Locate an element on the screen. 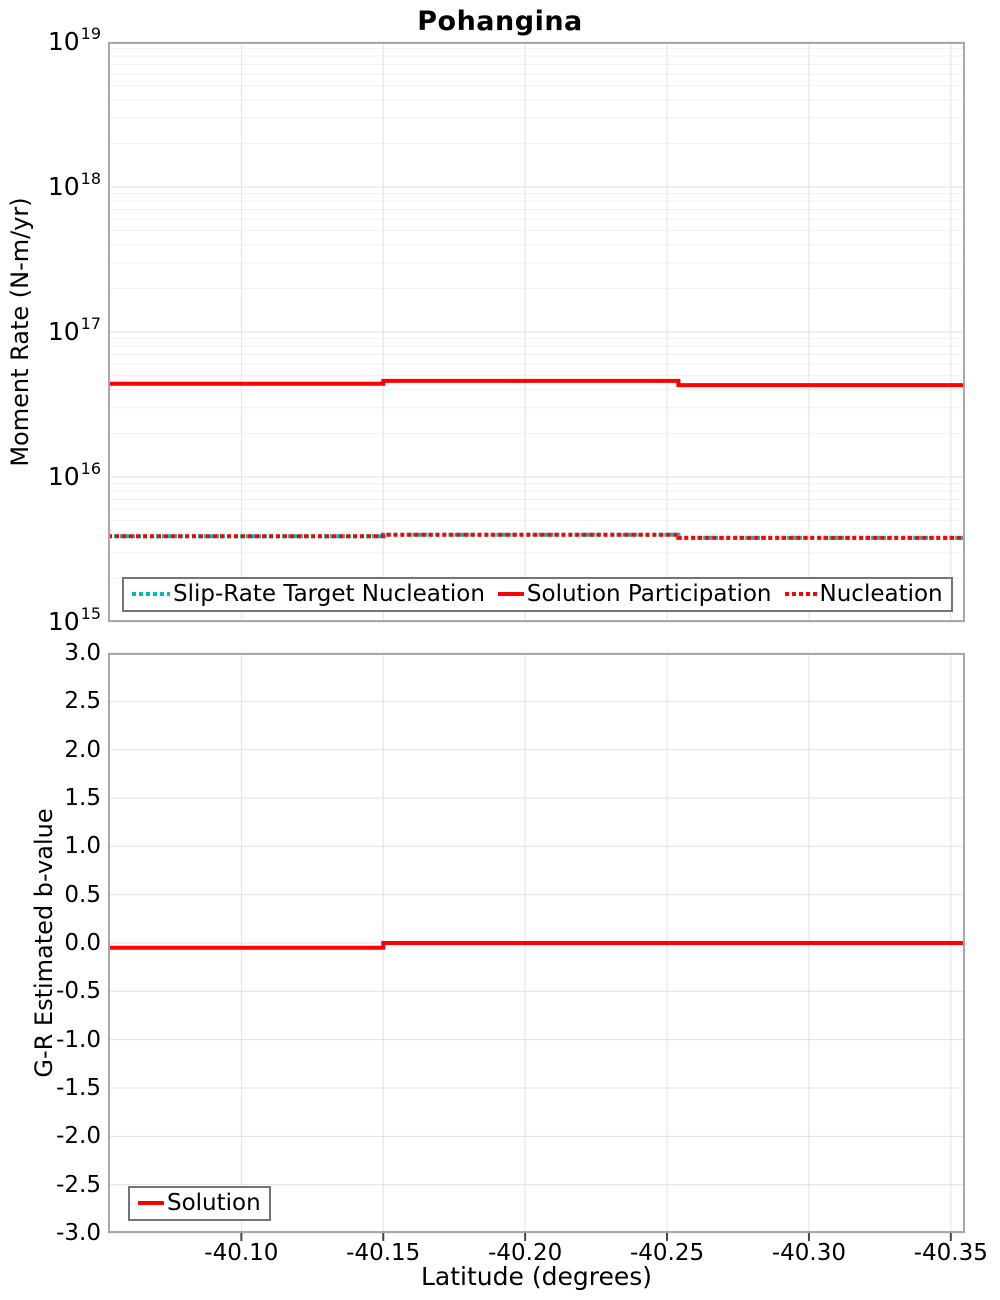 The image size is (1000, 1300). solution-b-value-line is located at coordinates (536, 945).